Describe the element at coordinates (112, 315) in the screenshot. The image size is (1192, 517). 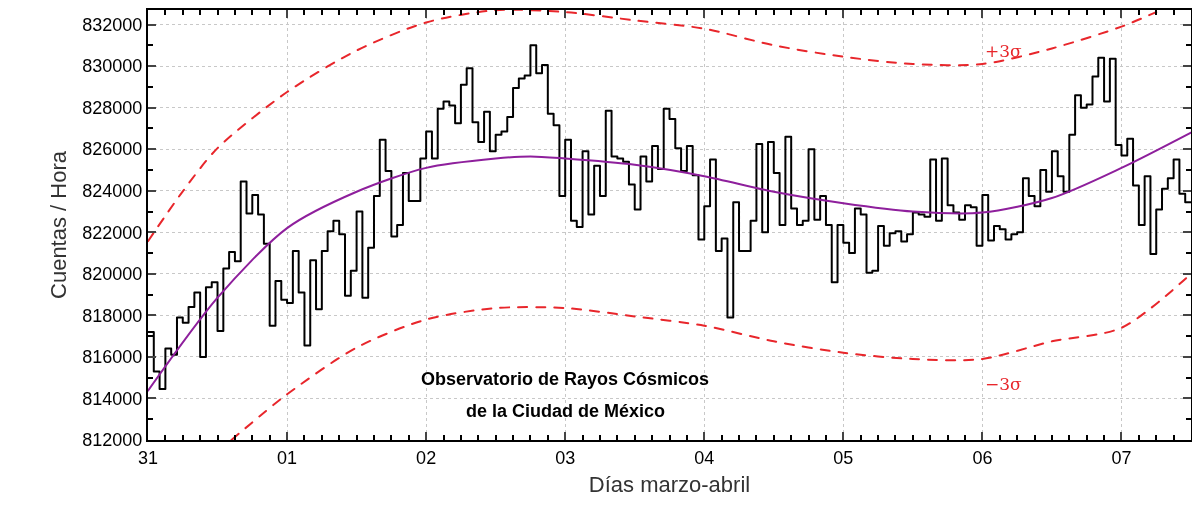
I see `y-tick-label: 818000` at that location.